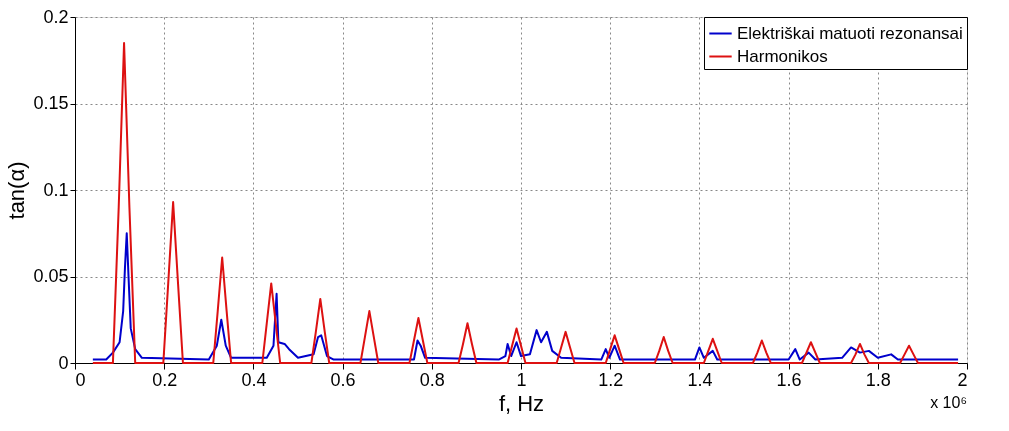 Image resolution: width=1009 pixels, height=431 pixels. Describe the element at coordinates (63, 362) in the screenshot. I see `y-tick-label: 0` at that location.